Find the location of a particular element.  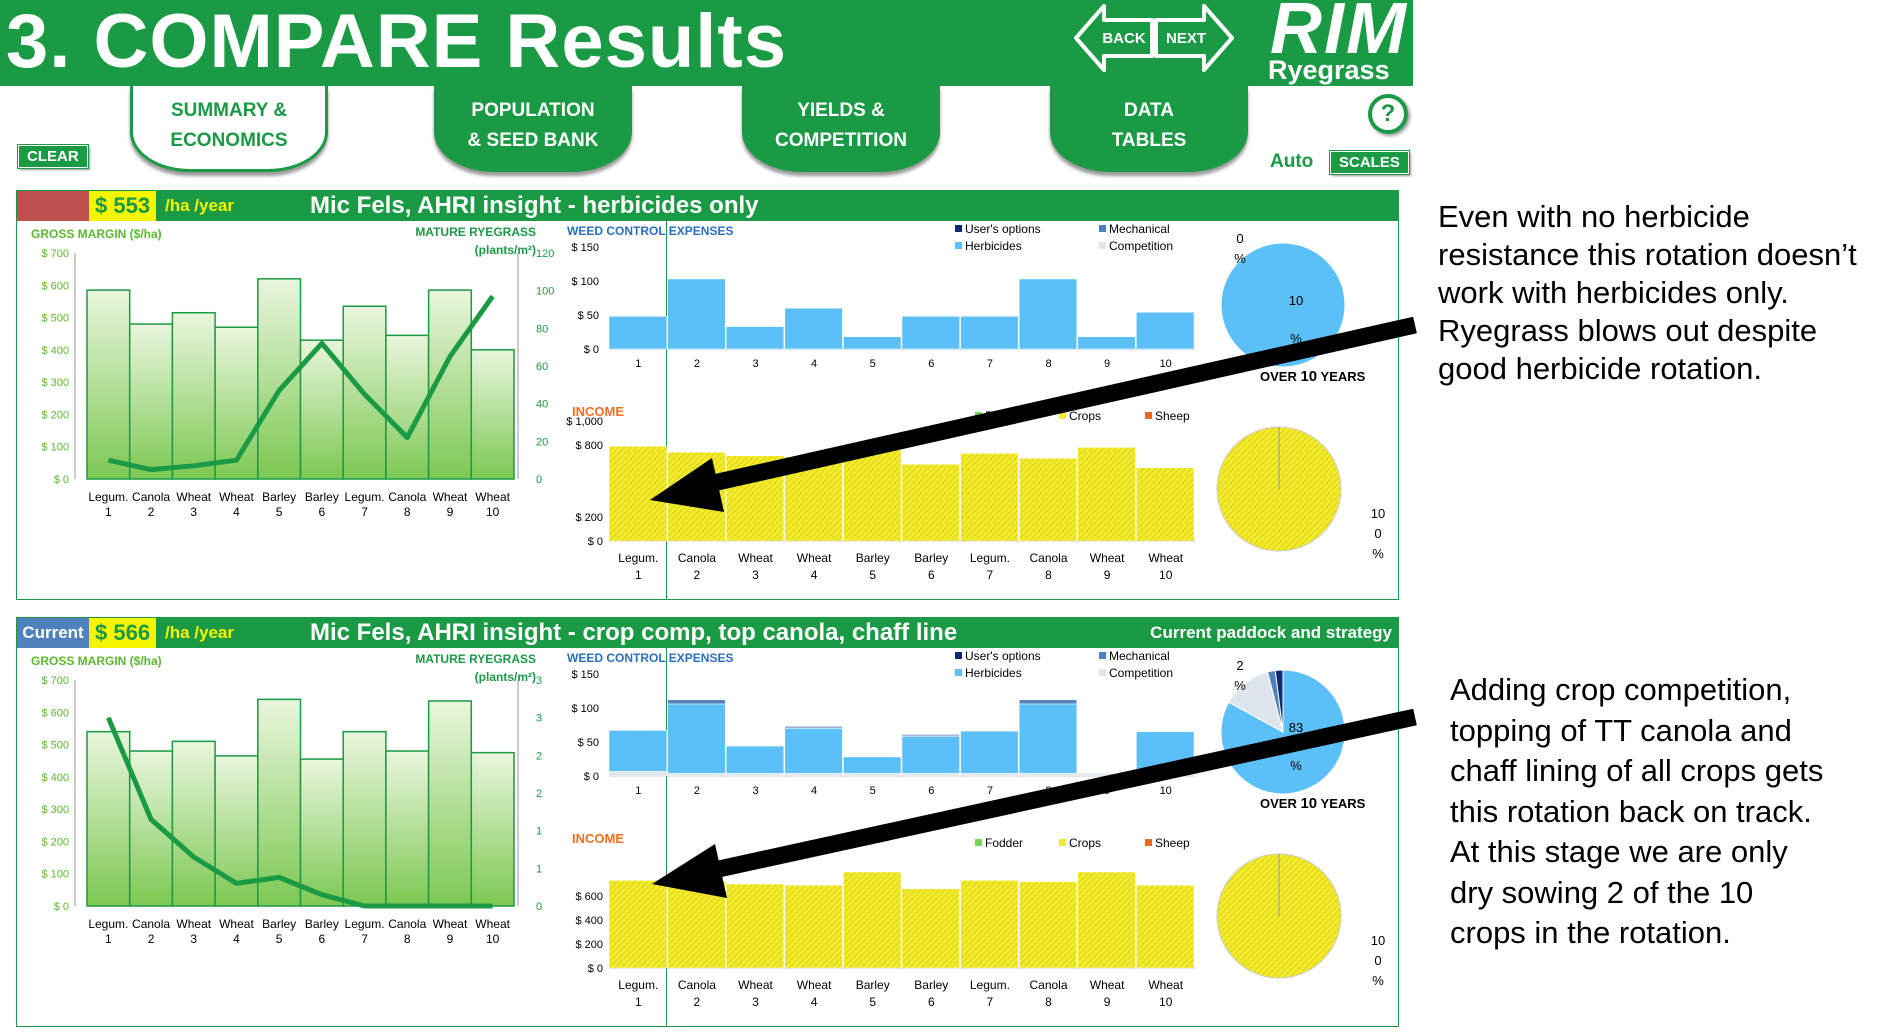

tab-summary-economics: SUMMARY & ECONOMICS is located at coordinates (229, 129).